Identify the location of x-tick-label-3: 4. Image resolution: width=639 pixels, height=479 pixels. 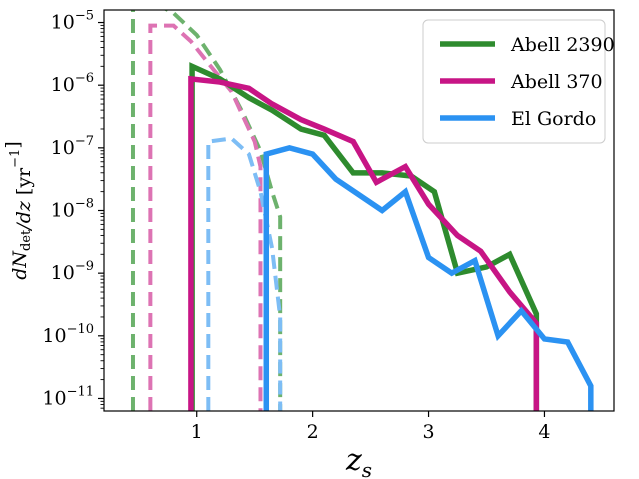
(544, 432).